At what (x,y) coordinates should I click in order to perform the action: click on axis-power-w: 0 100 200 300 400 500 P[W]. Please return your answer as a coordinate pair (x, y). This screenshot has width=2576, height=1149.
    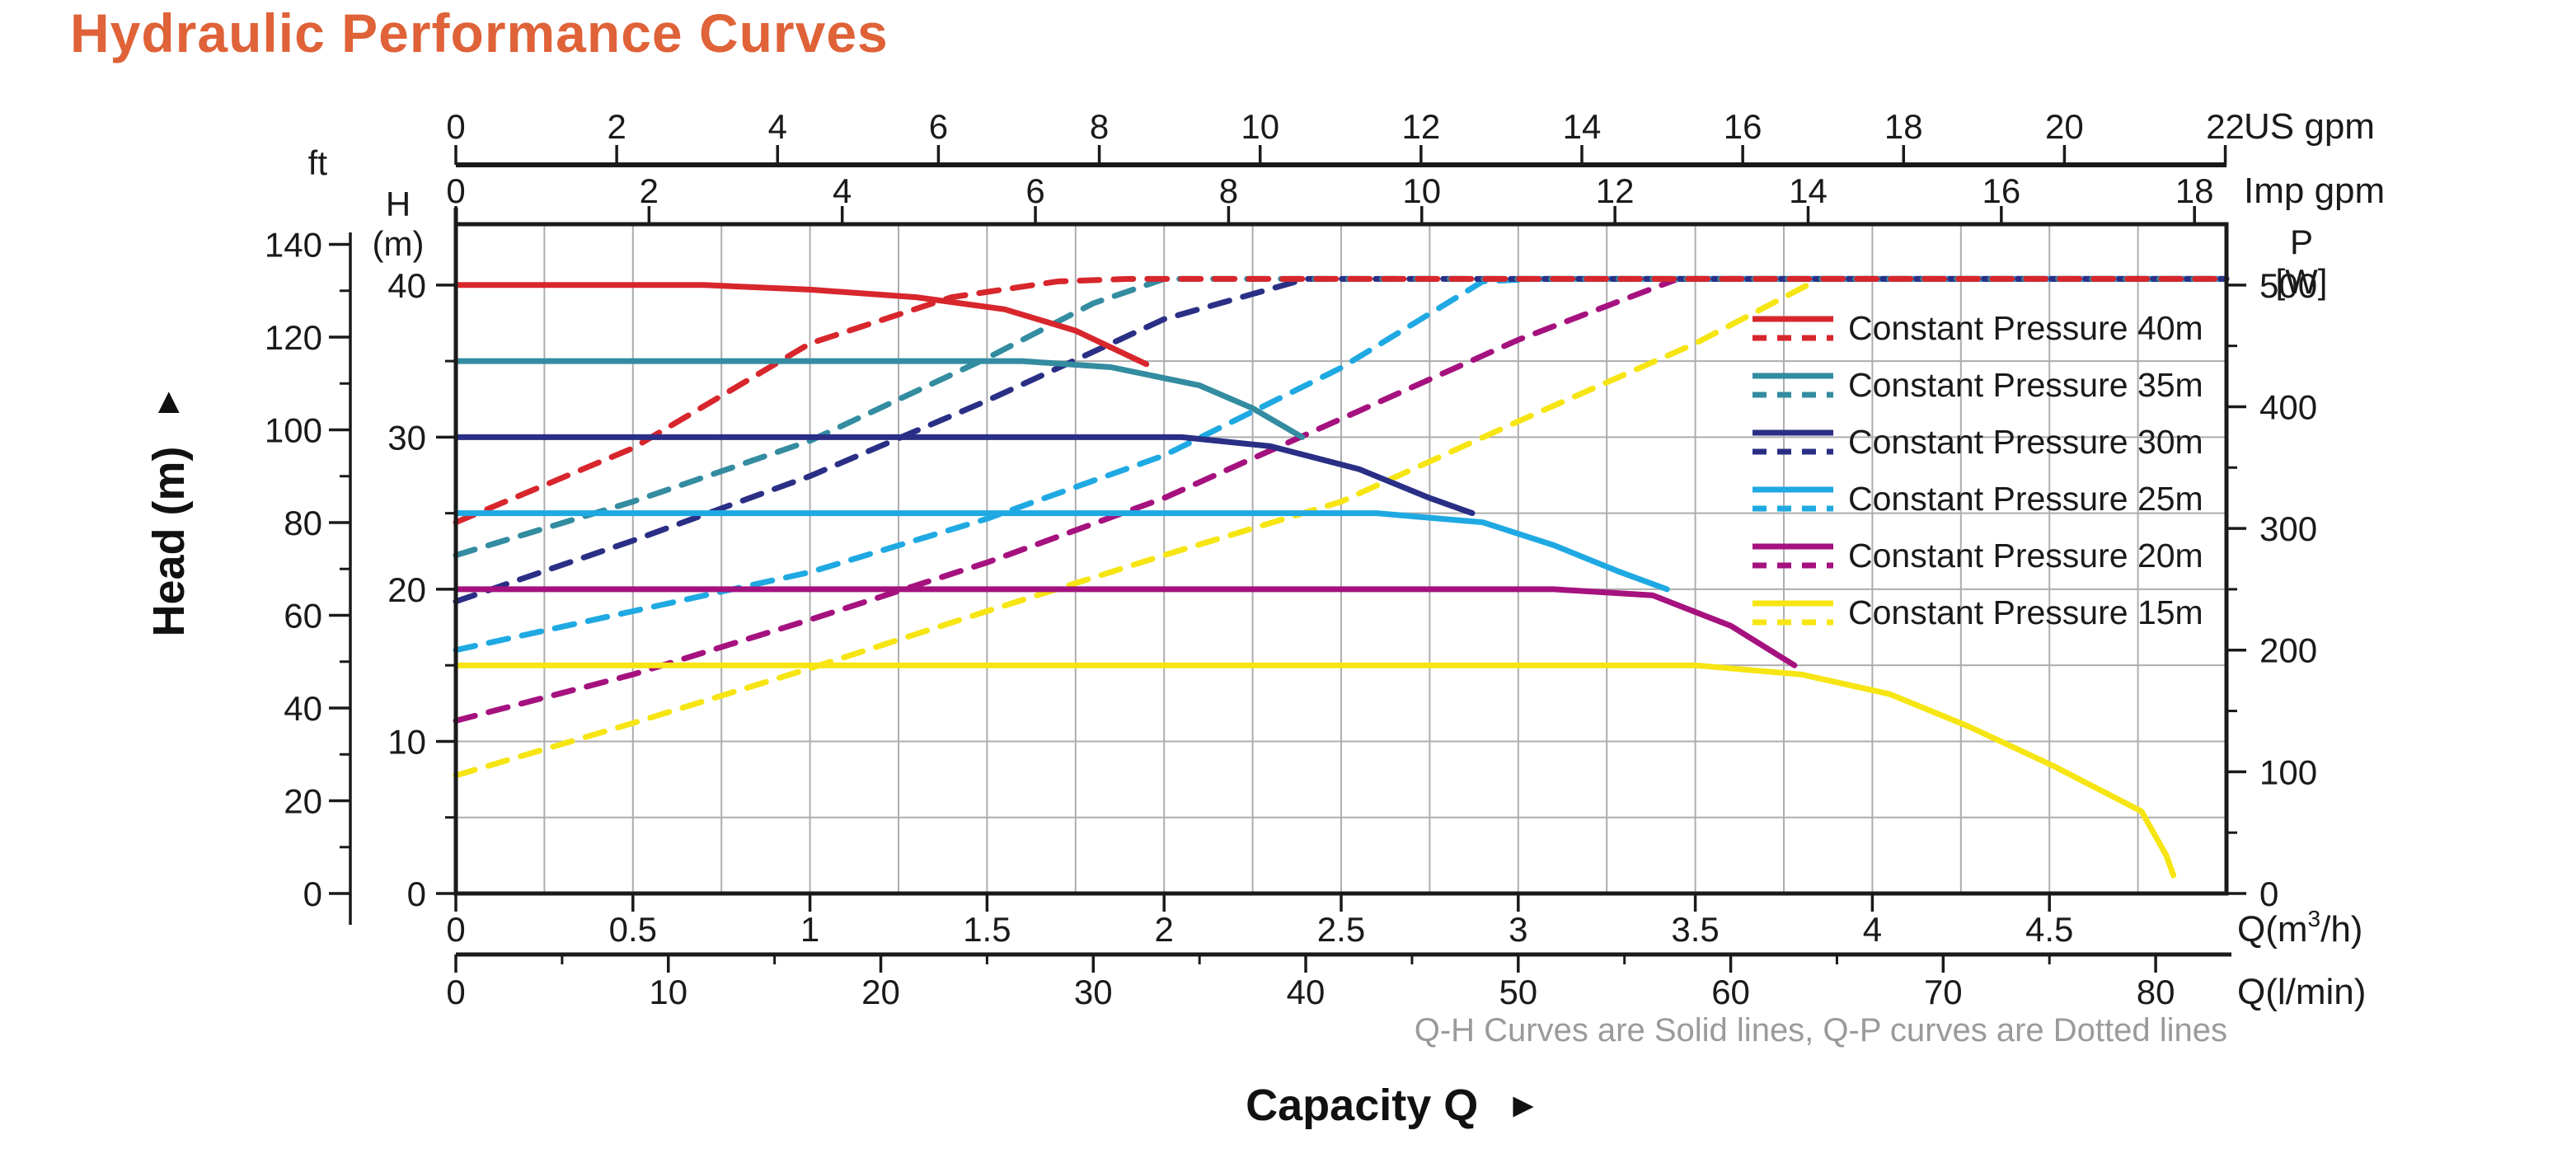
    Looking at the image, I should click on (2277, 568).